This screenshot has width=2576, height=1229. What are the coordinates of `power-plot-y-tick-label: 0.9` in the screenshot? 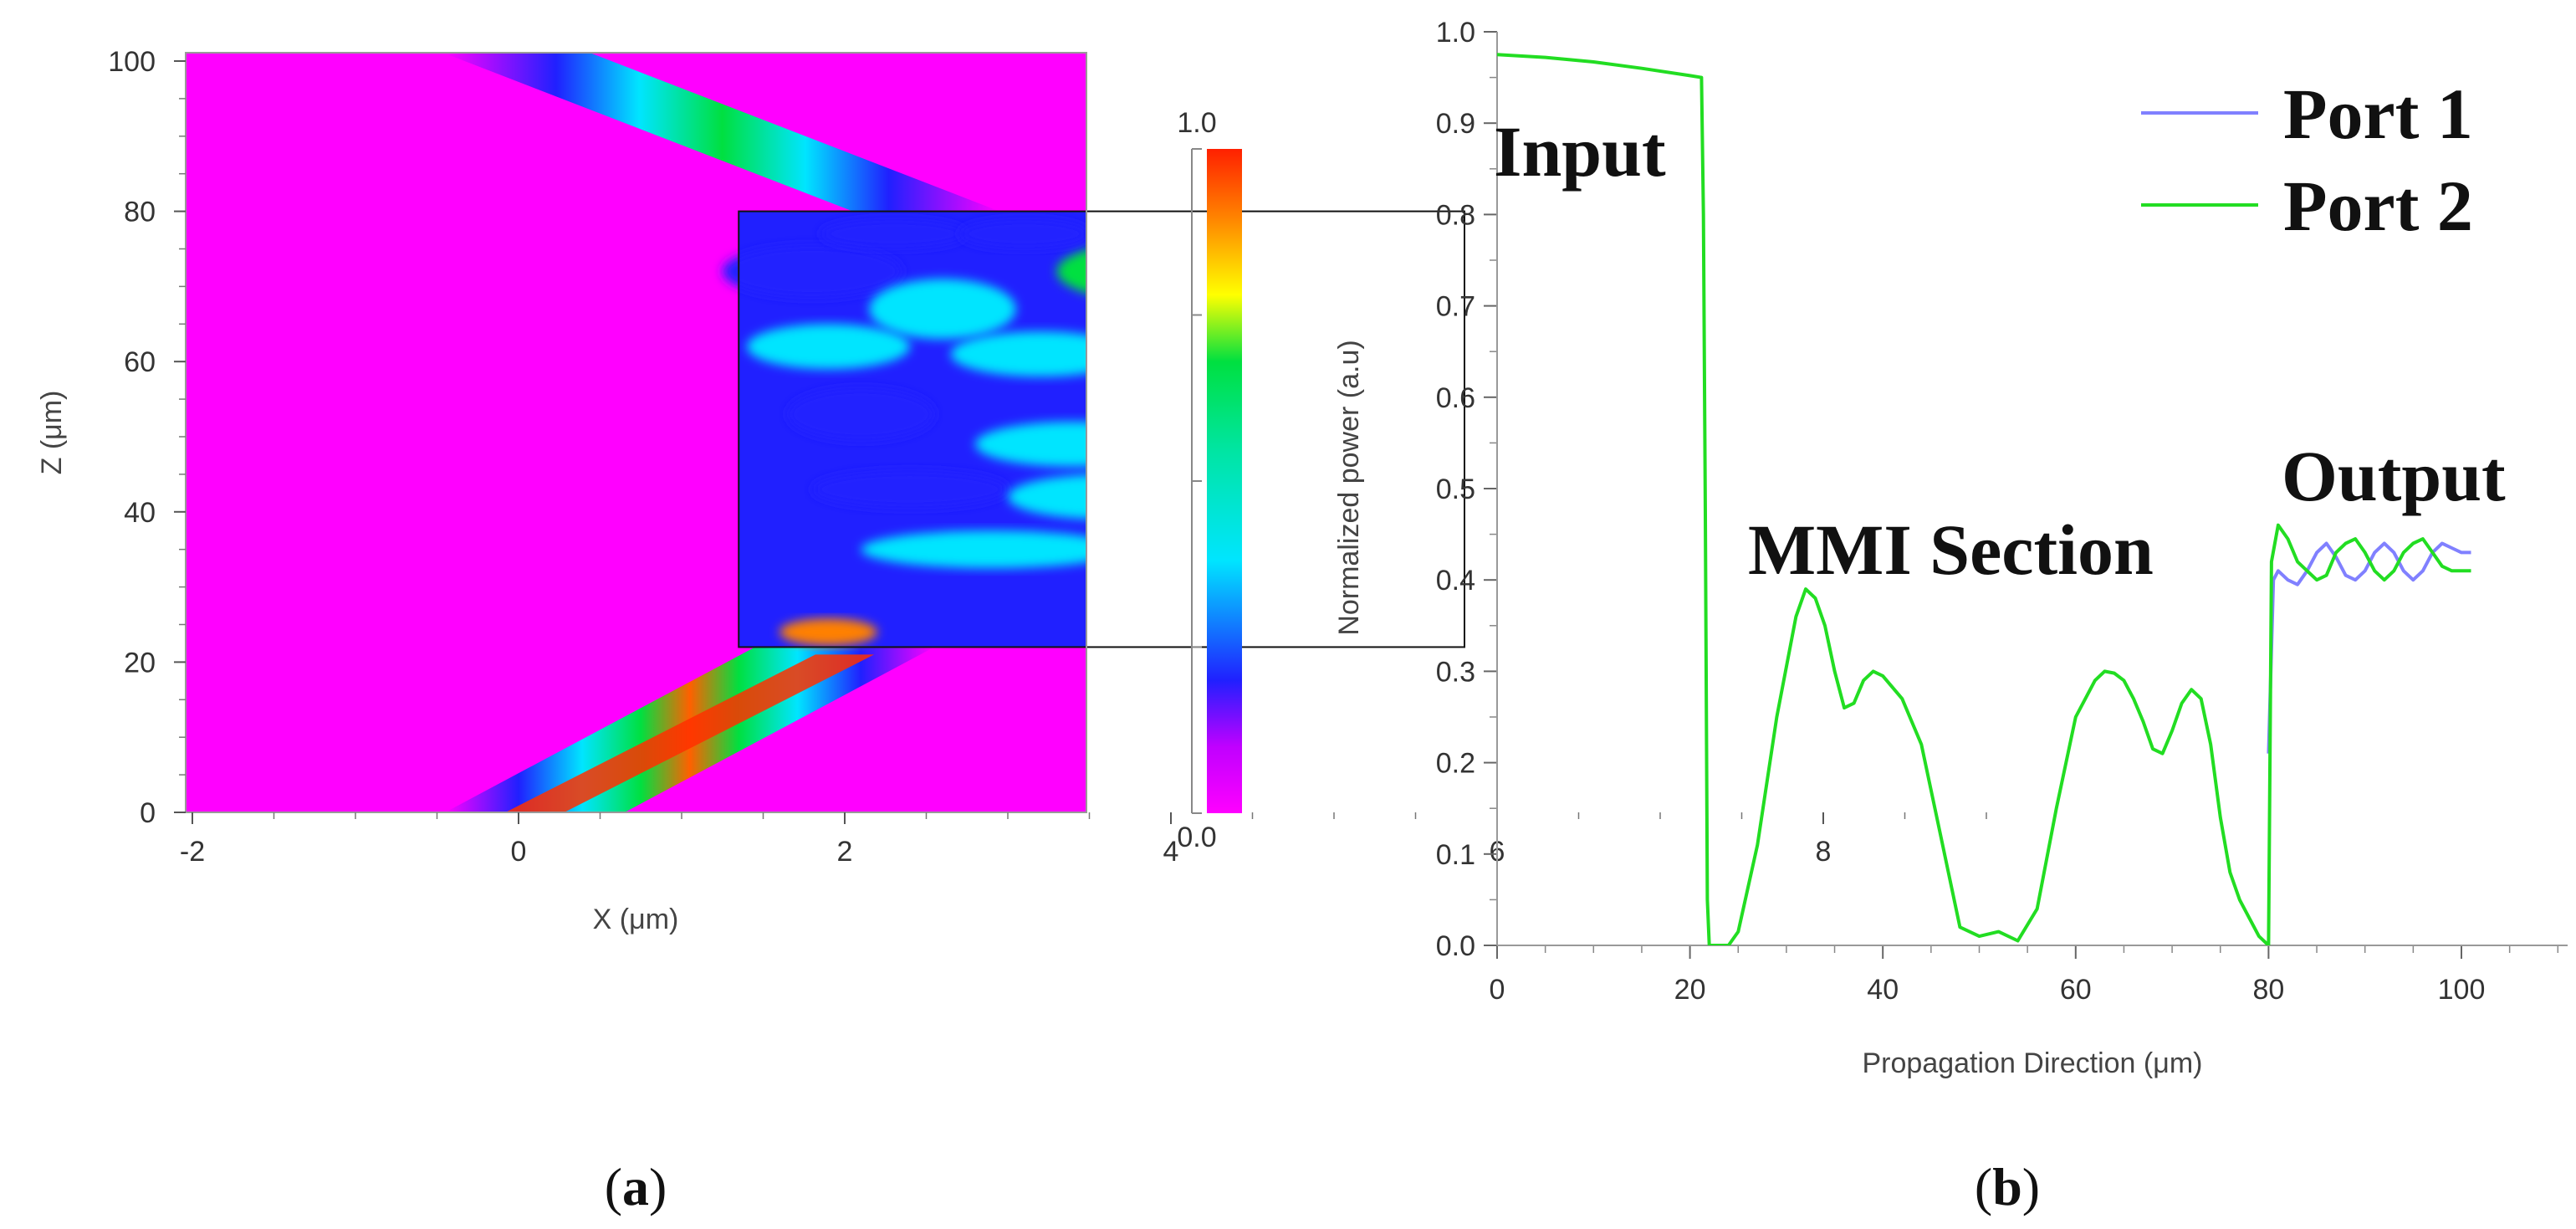 It's located at (1455, 124).